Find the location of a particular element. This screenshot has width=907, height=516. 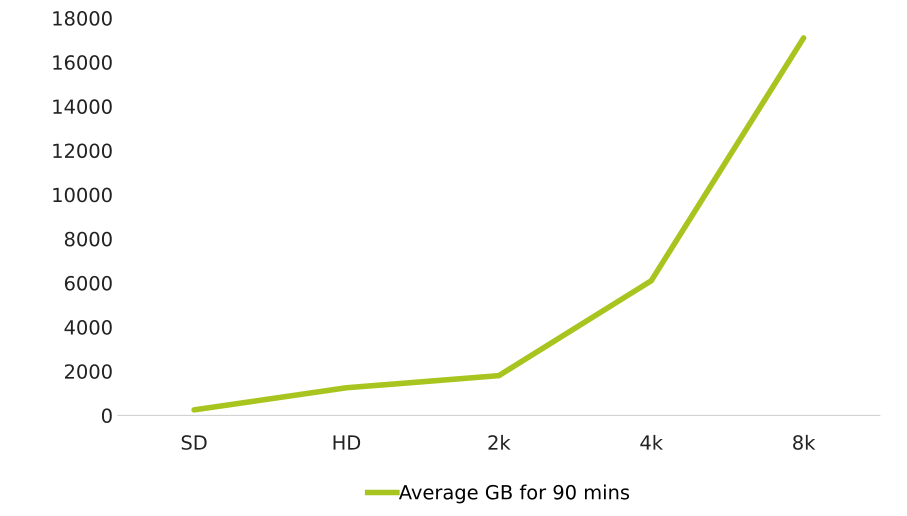

y-tick-label: 6000 is located at coordinates (88, 283).